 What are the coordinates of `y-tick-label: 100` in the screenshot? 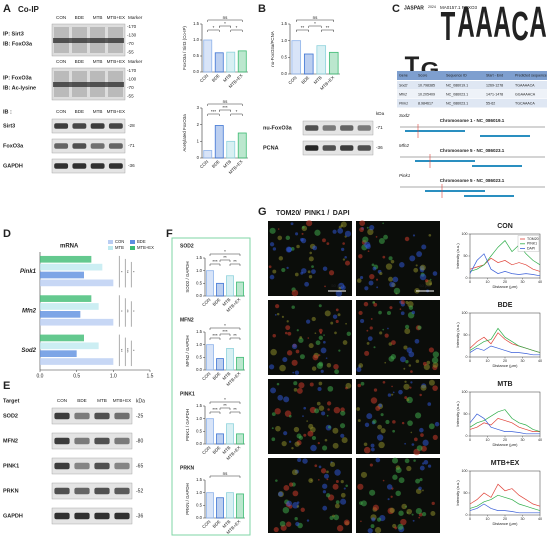 It's located at (465, 471).